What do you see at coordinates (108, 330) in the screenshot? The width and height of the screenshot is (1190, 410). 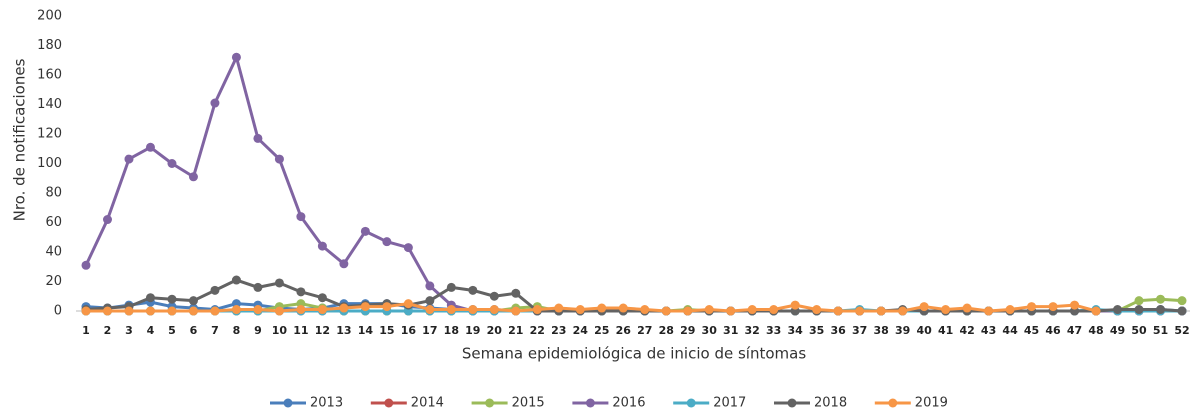 I see `x-tick-label: 2` at bounding box center [108, 330].